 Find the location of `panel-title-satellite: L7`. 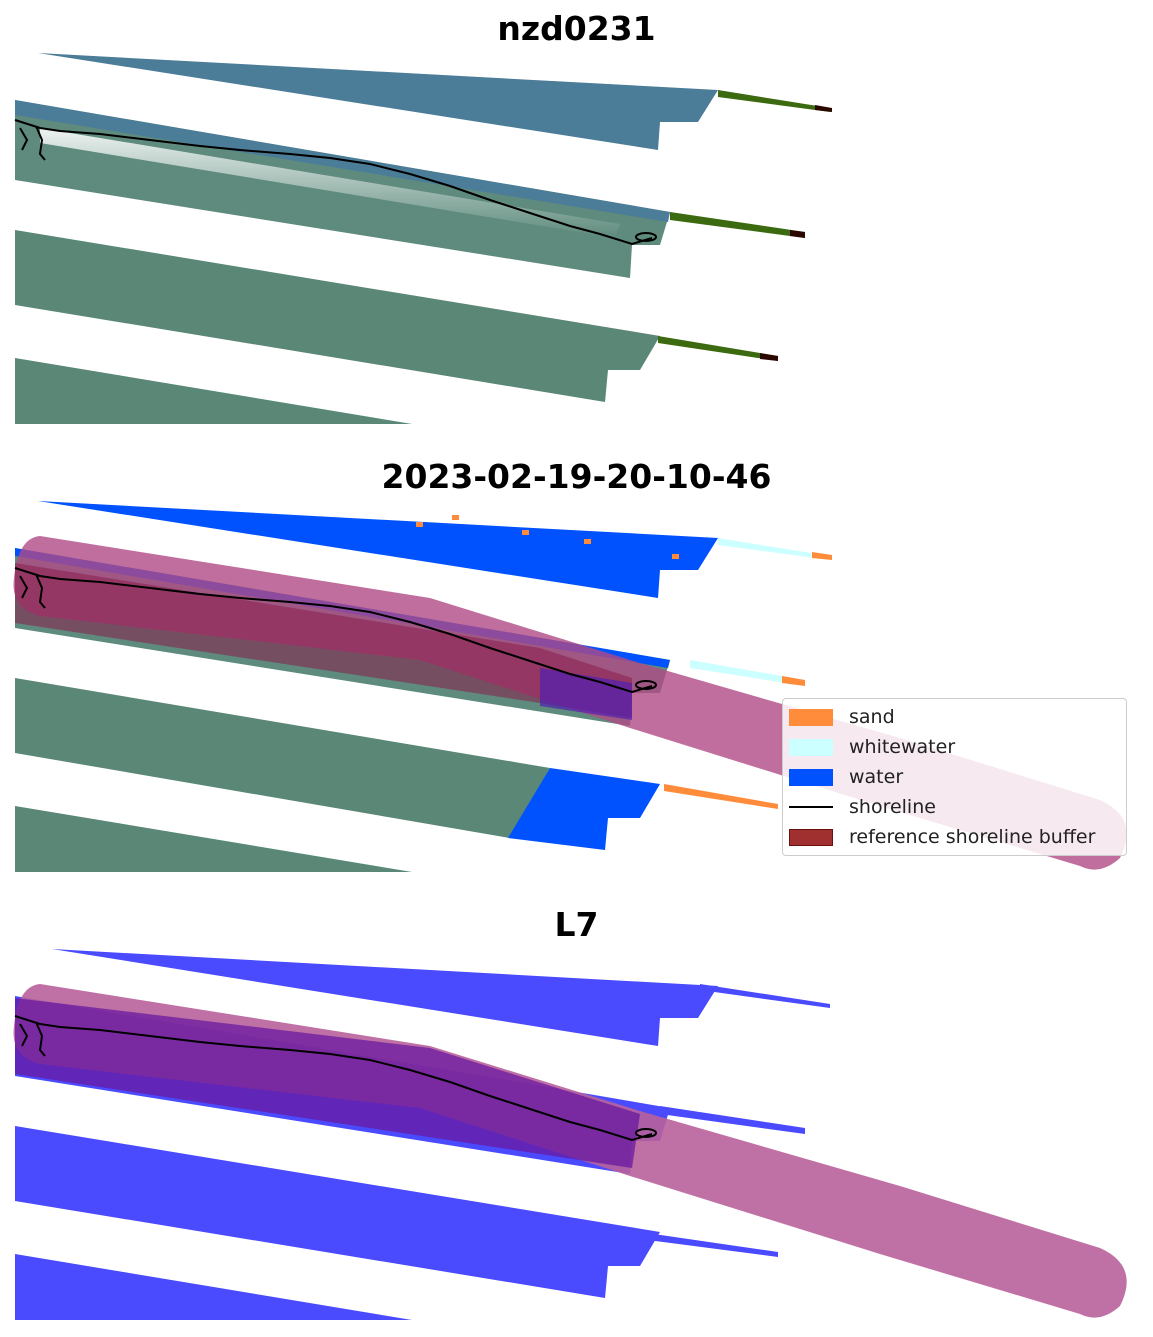

panel-title-satellite: L7 is located at coordinates (576, 924).